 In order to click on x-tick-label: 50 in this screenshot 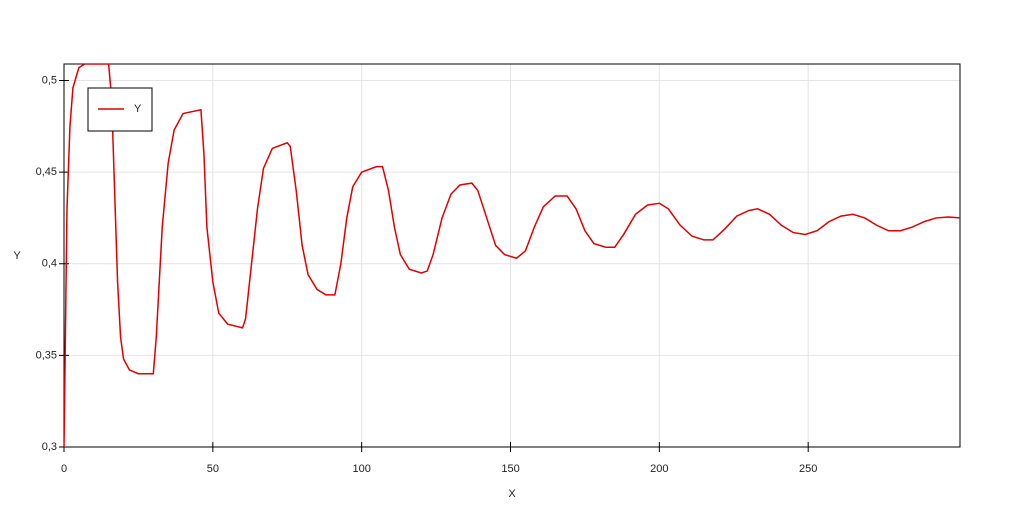, I will do `click(213, 469)`.